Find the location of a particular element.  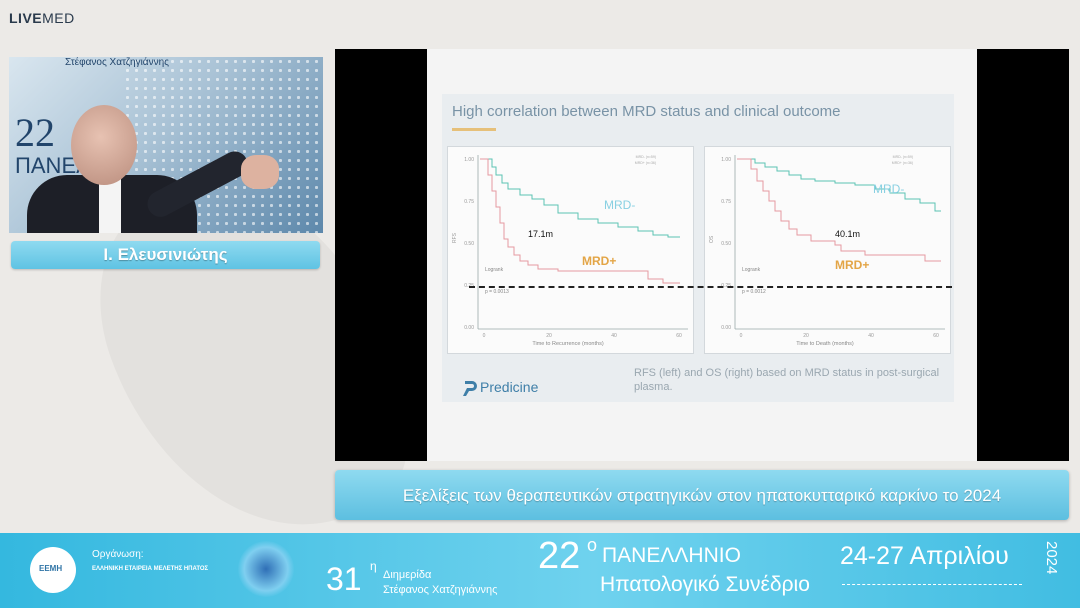

organizer-label: Οργάνωση: is located at coordinates (118, 554).